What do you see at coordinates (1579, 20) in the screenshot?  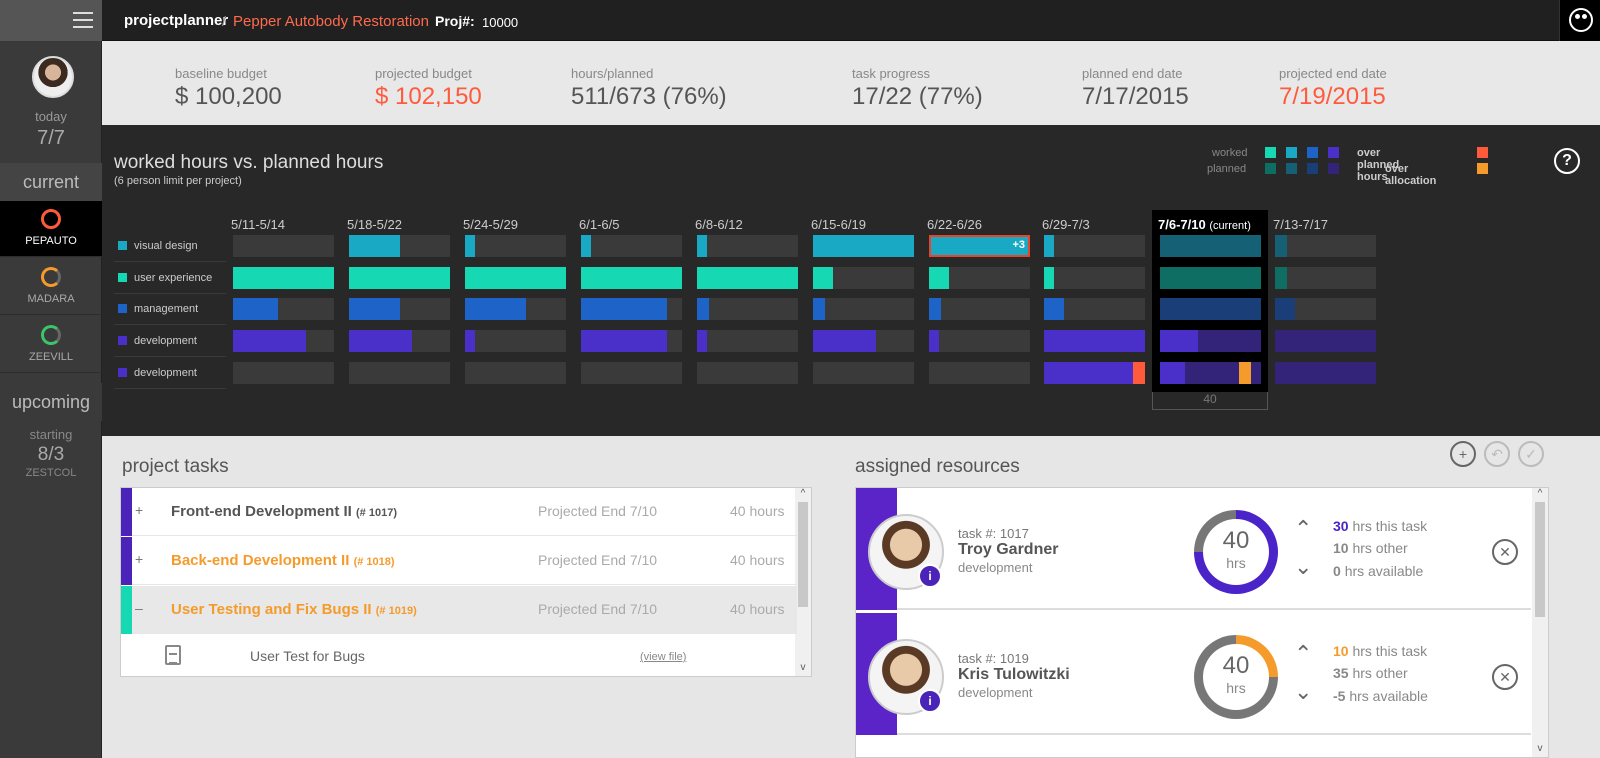 I see `team-button` at bounding box center [1579, 20].